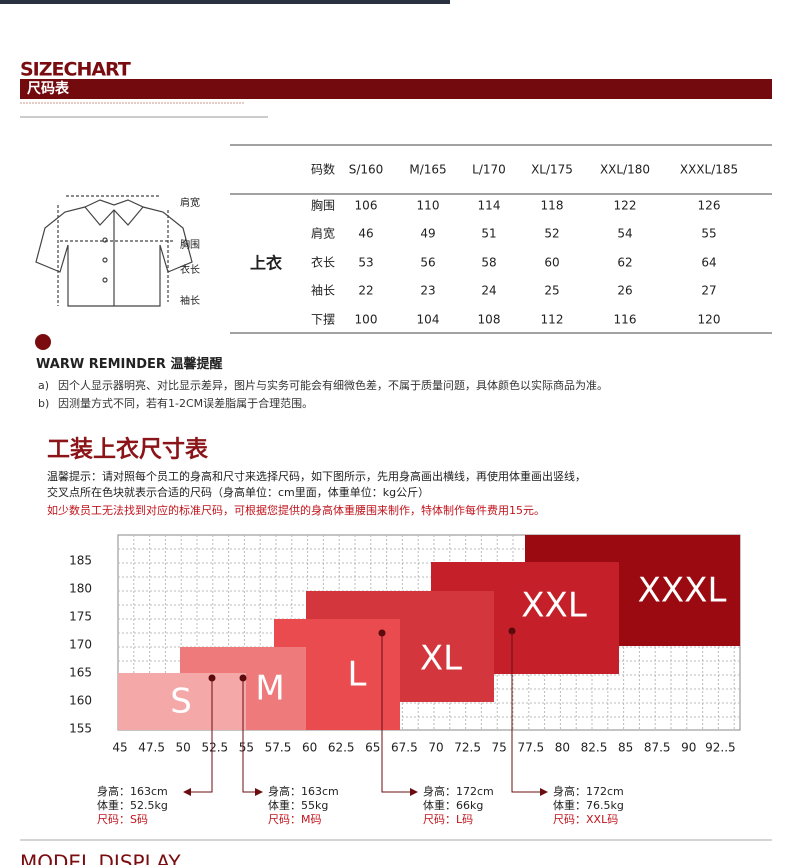 Image resolution: width=790 pixels, height=865 pixels. What do you see at coordinates (708, 263) in the screenshot?
I see `table-cell: 64` at bounding box center [708, 263].